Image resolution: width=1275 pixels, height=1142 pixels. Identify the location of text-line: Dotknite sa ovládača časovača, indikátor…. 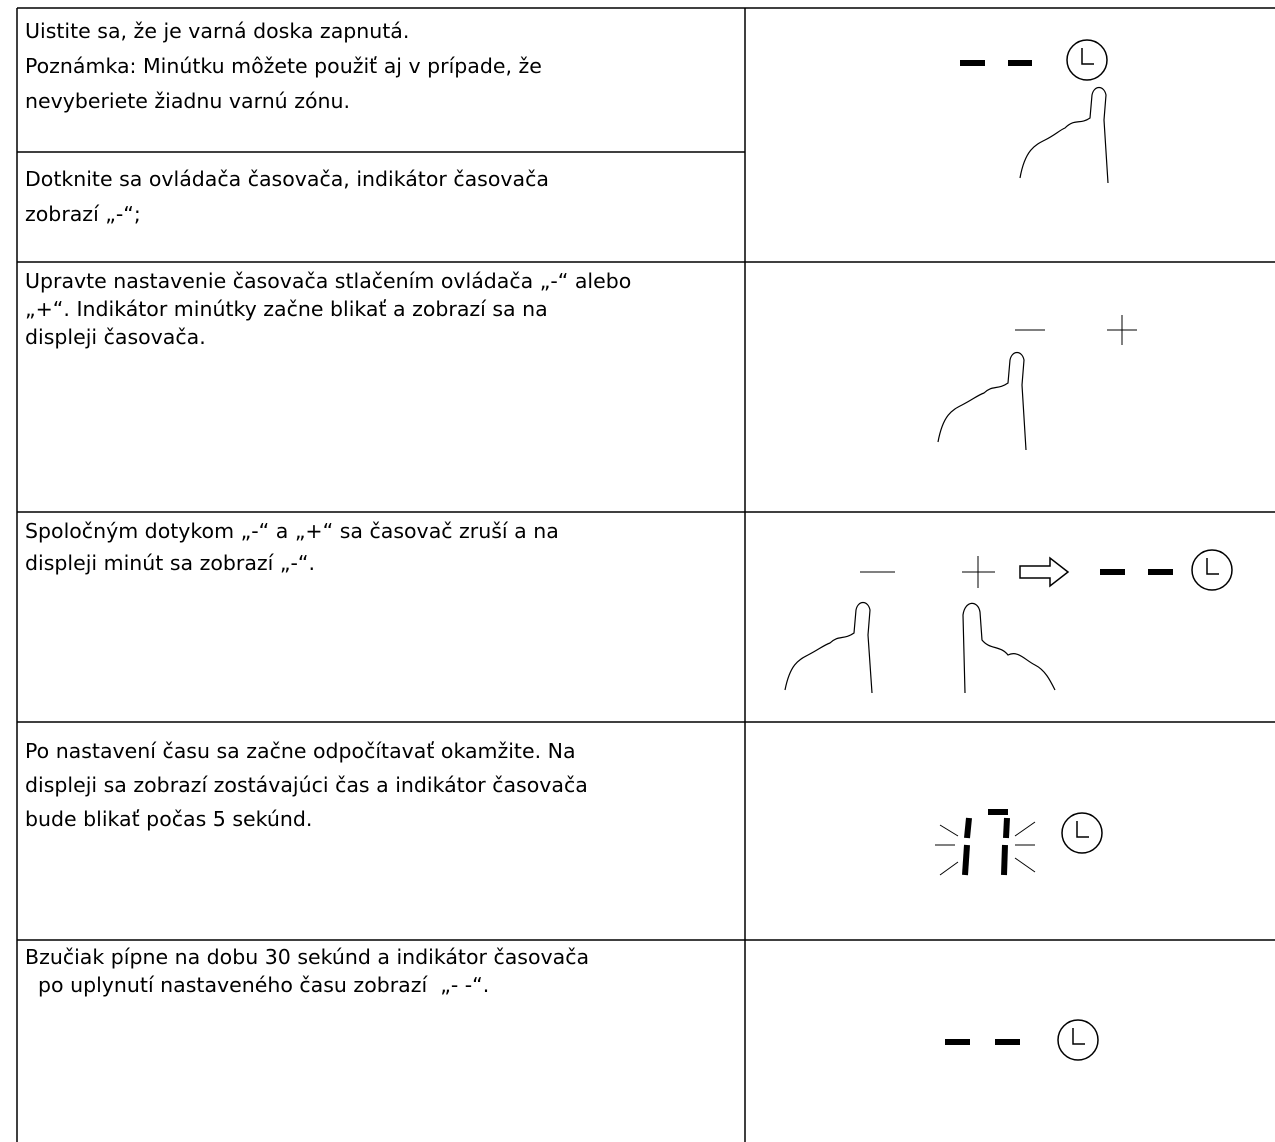
(287, 179).